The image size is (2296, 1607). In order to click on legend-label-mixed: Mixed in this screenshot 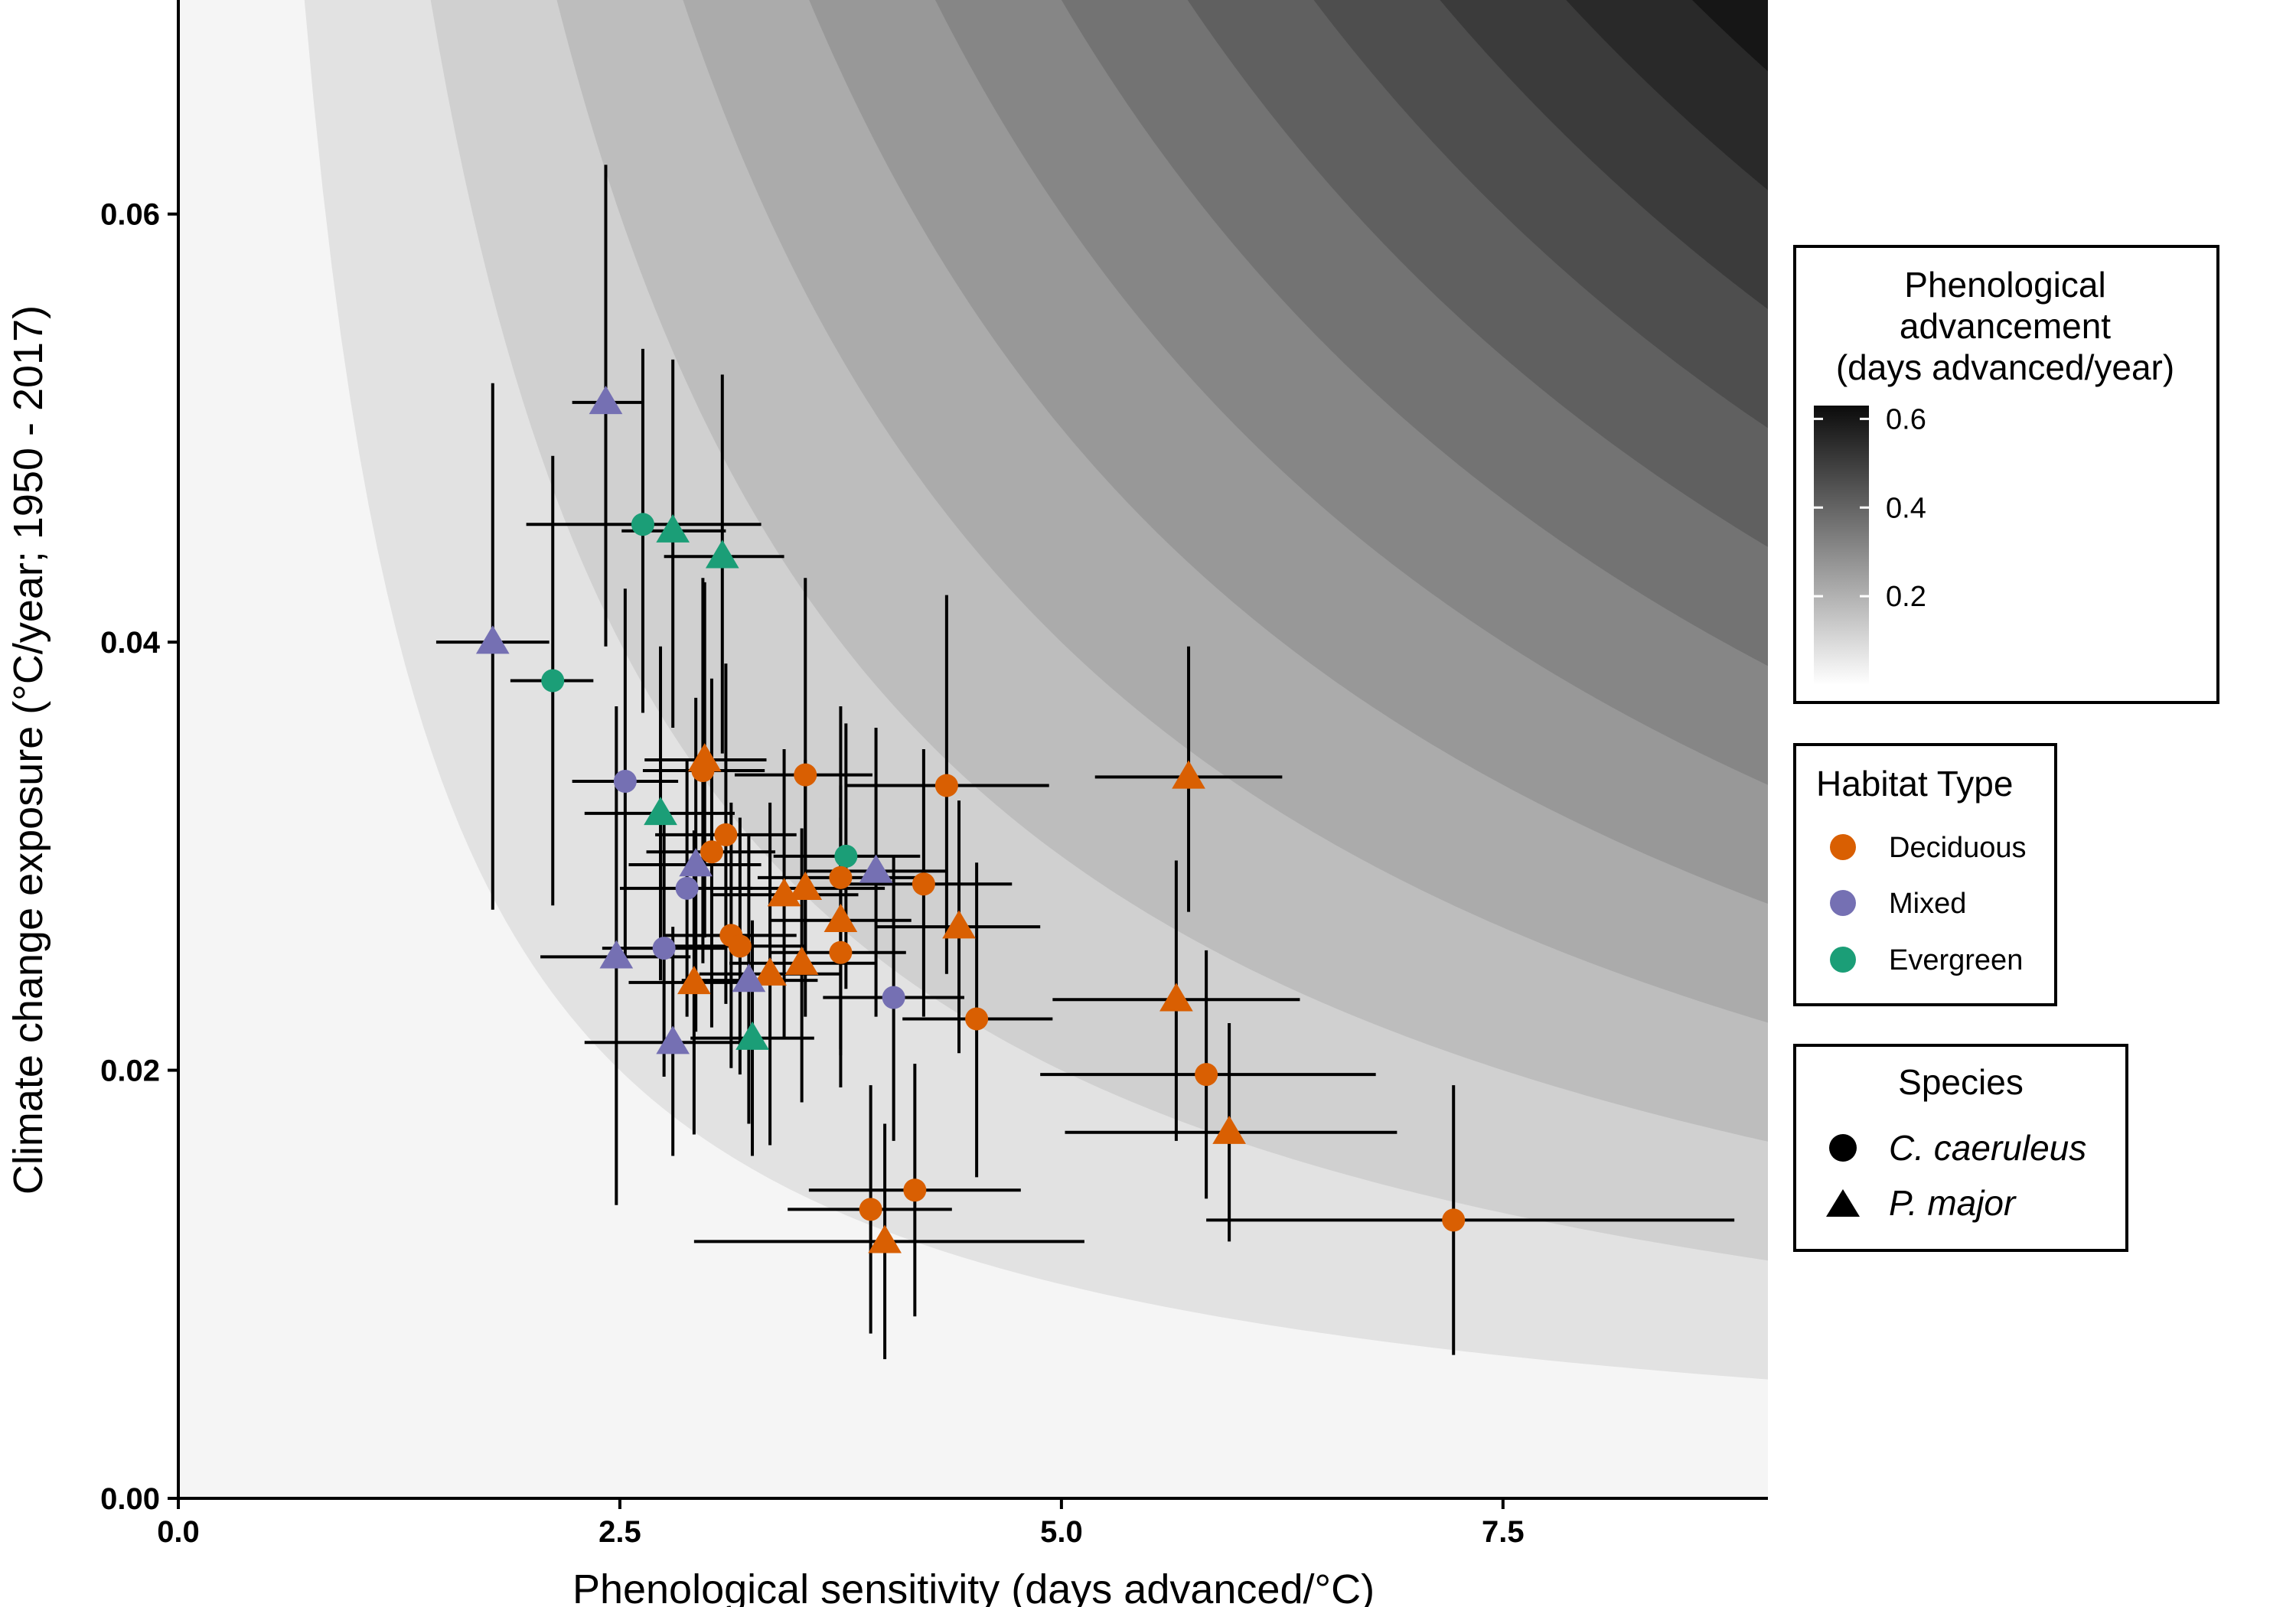, I will do `click(1927, 904)`.